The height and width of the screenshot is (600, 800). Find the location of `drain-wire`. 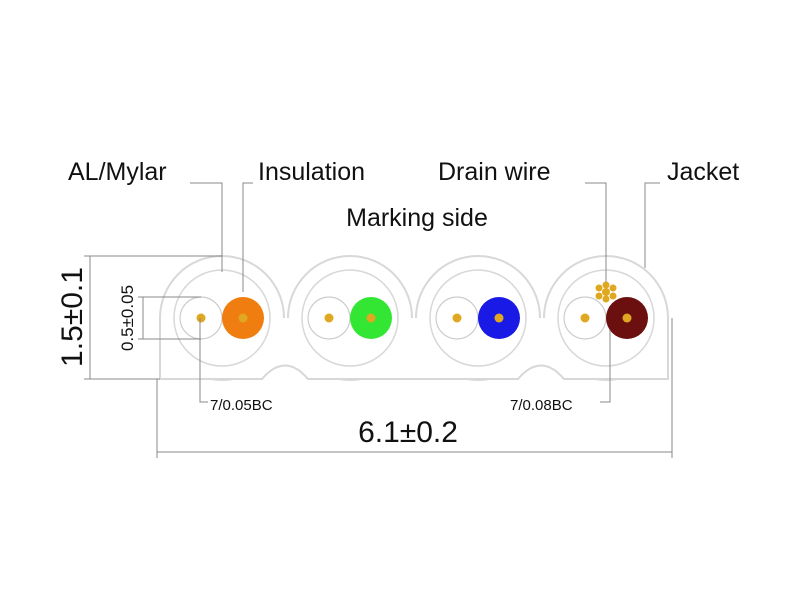

drain-wire is located at coordinates (606, 292).